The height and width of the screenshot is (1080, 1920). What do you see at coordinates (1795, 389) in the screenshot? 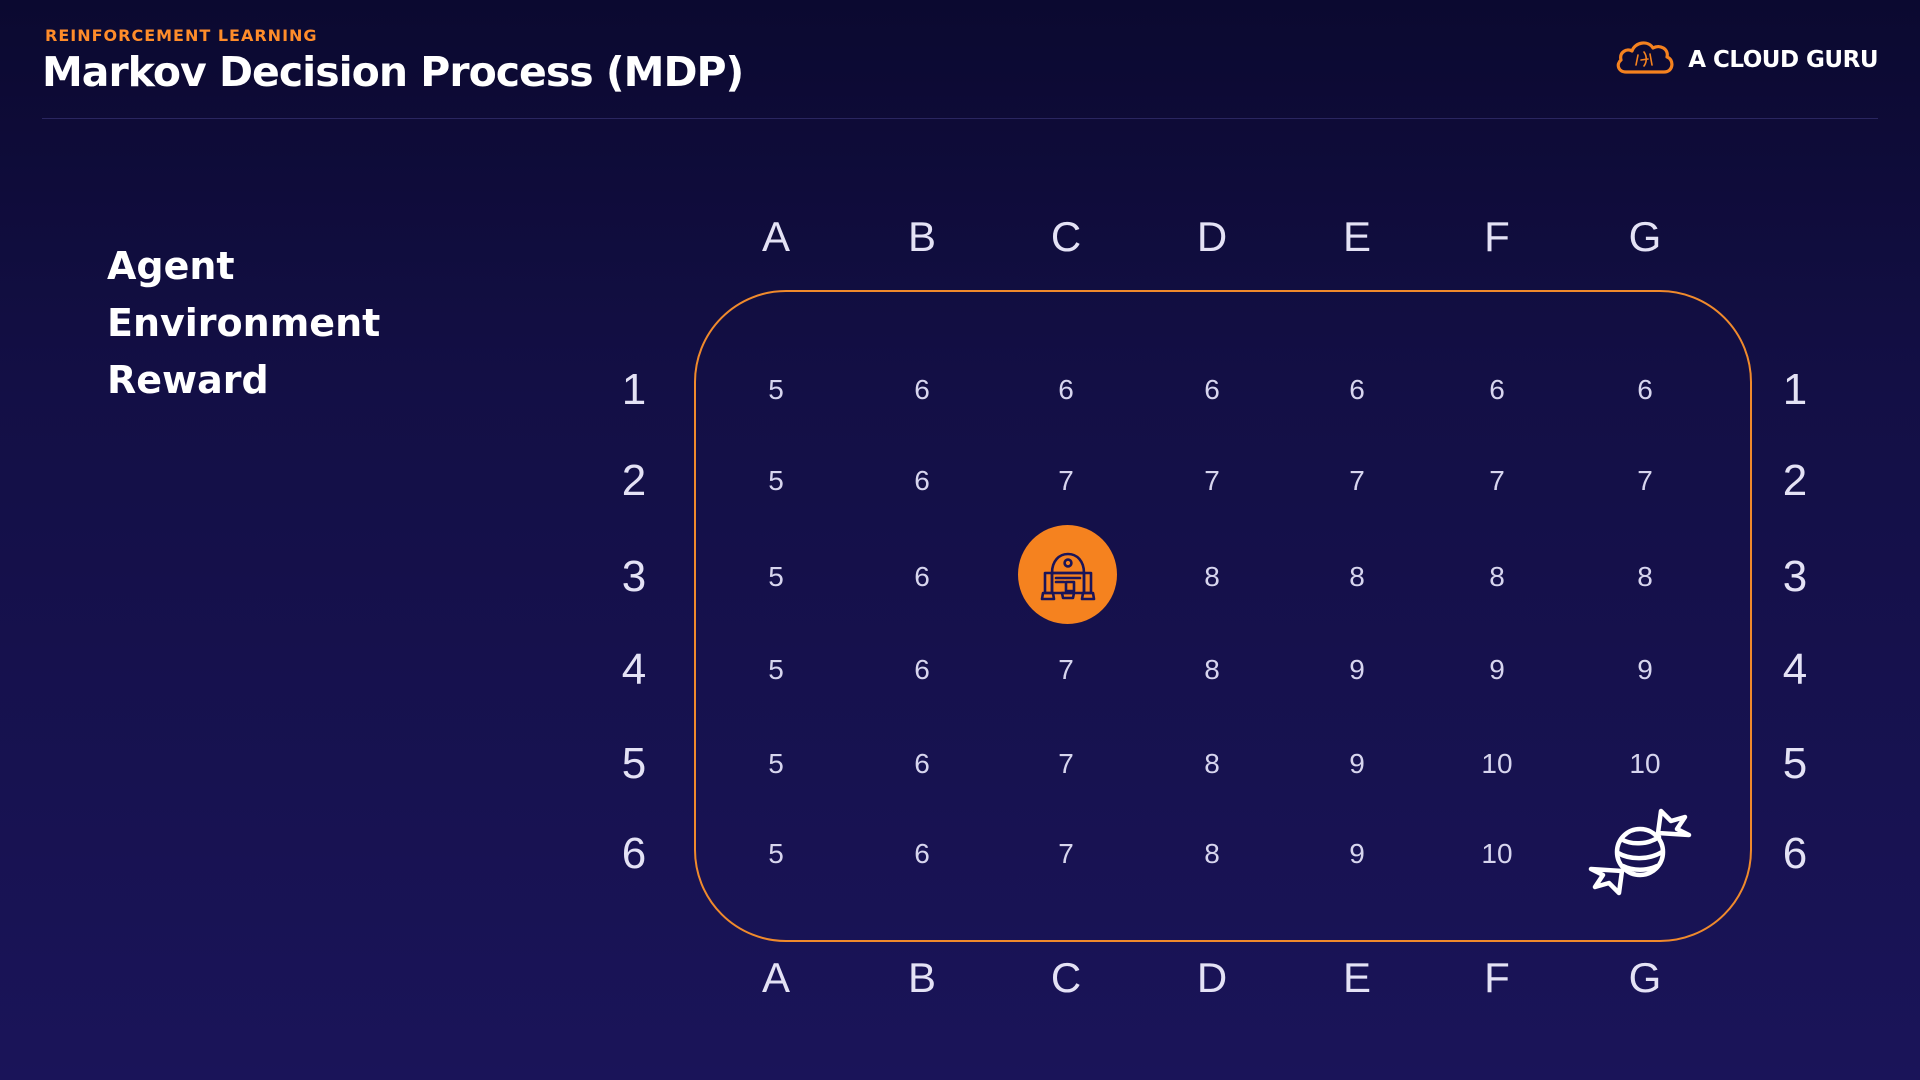
I see `row-label-right: 1` at bounding box center [1795, 389].